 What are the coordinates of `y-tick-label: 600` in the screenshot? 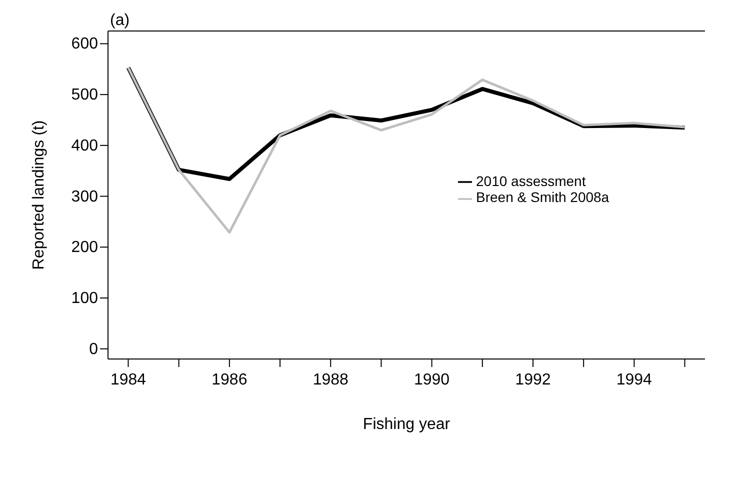 It's located at (84, 44).